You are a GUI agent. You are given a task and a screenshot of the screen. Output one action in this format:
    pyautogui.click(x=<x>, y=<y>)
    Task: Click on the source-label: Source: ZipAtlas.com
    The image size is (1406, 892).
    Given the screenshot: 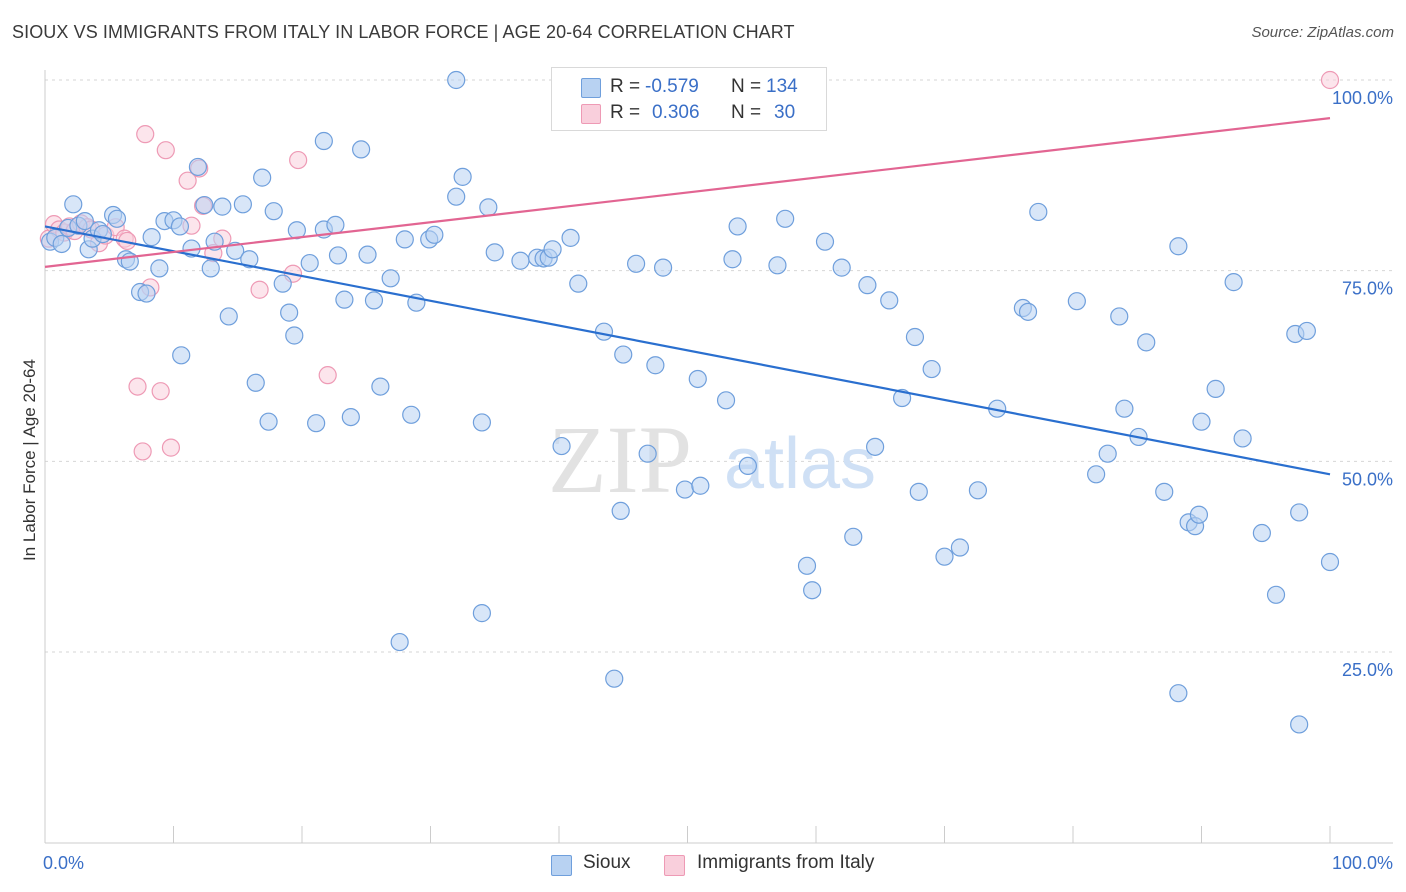 What is the action you would take?
    pyautogui.click(x=1322, y=32)
    